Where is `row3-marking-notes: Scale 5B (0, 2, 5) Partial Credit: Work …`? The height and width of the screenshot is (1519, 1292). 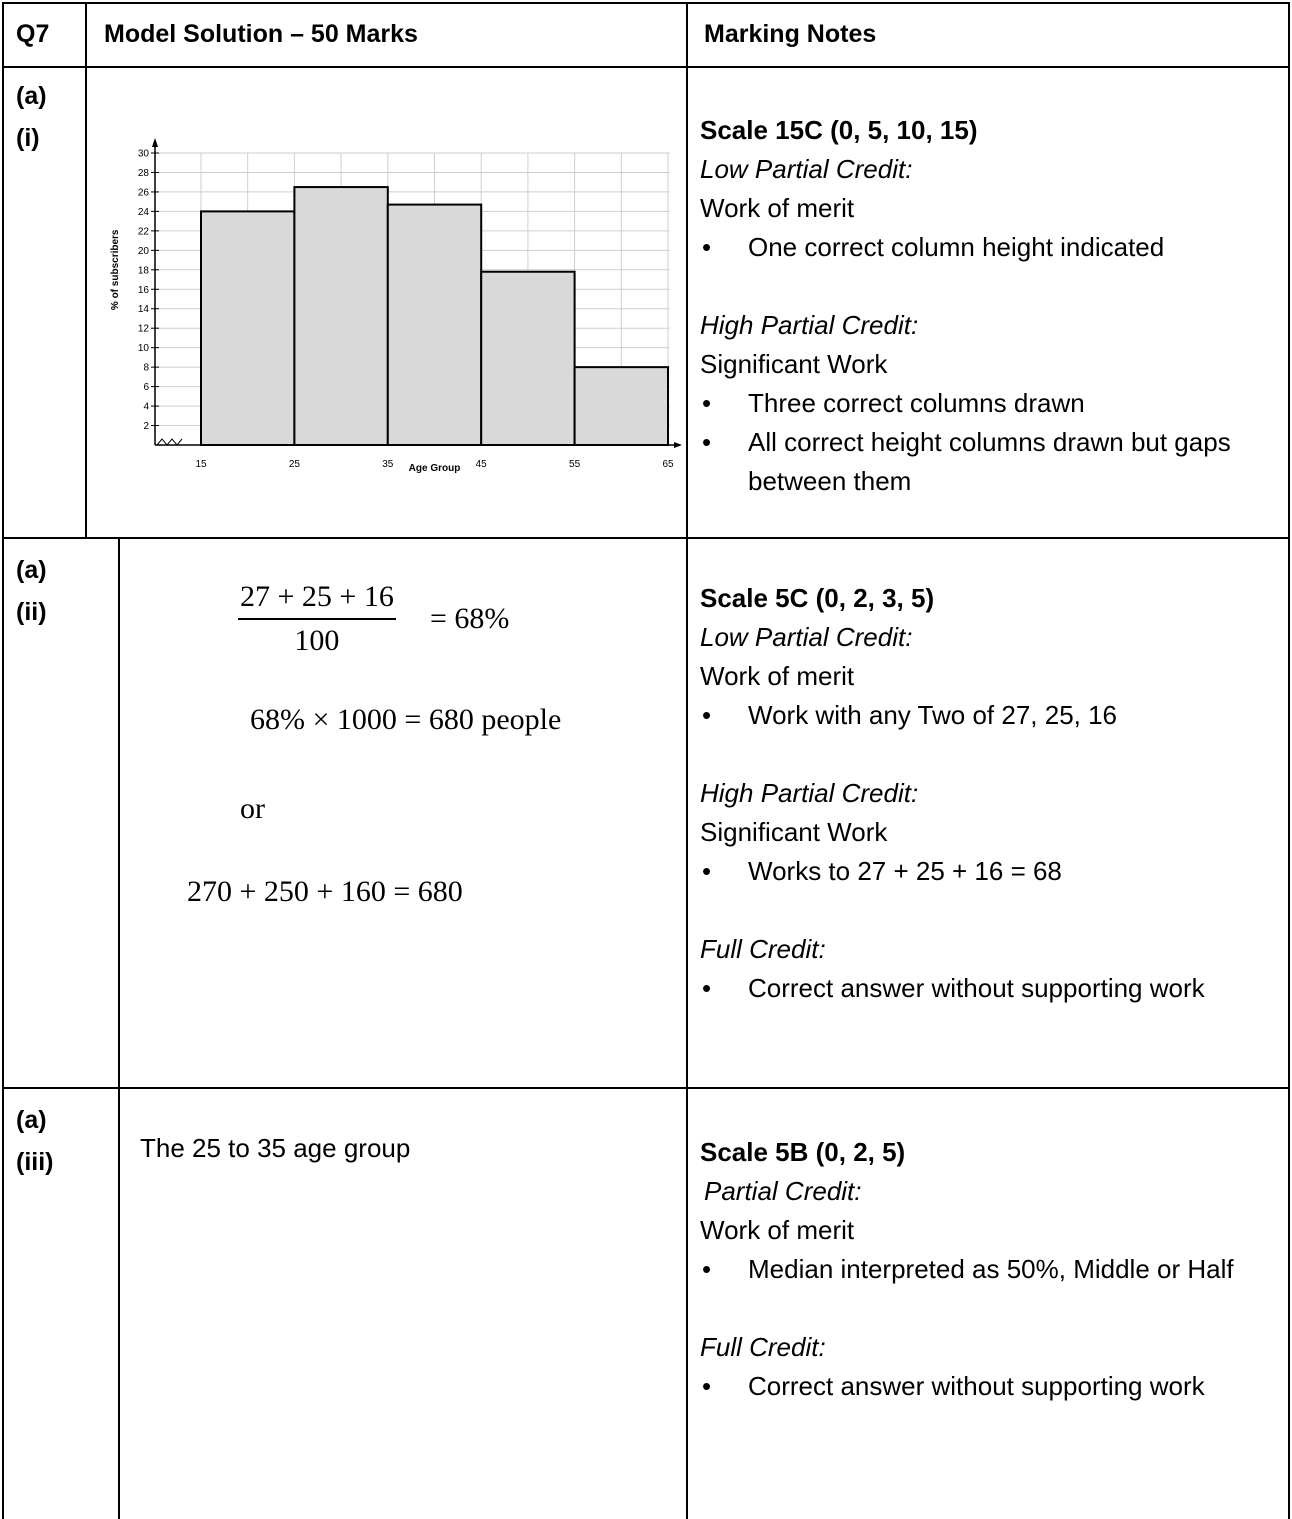 row3-marking-notes: Scale 5B (0, 2, 5) Partial Credit: Work … is located at coordinates (990, 1269).